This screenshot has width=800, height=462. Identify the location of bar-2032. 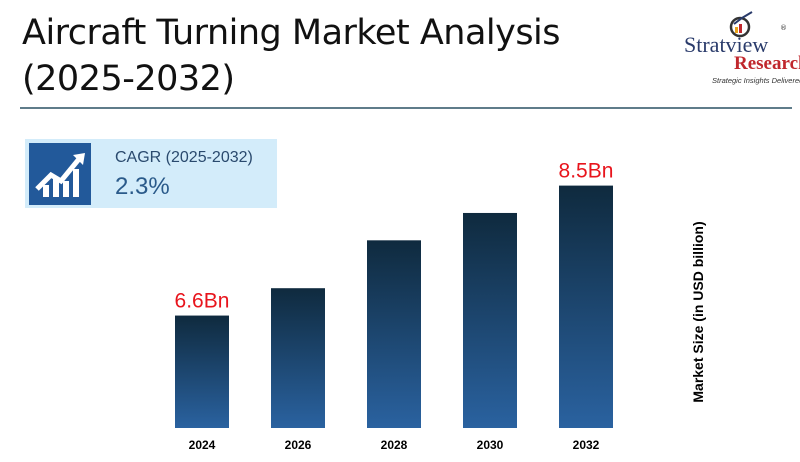
(586, 306).